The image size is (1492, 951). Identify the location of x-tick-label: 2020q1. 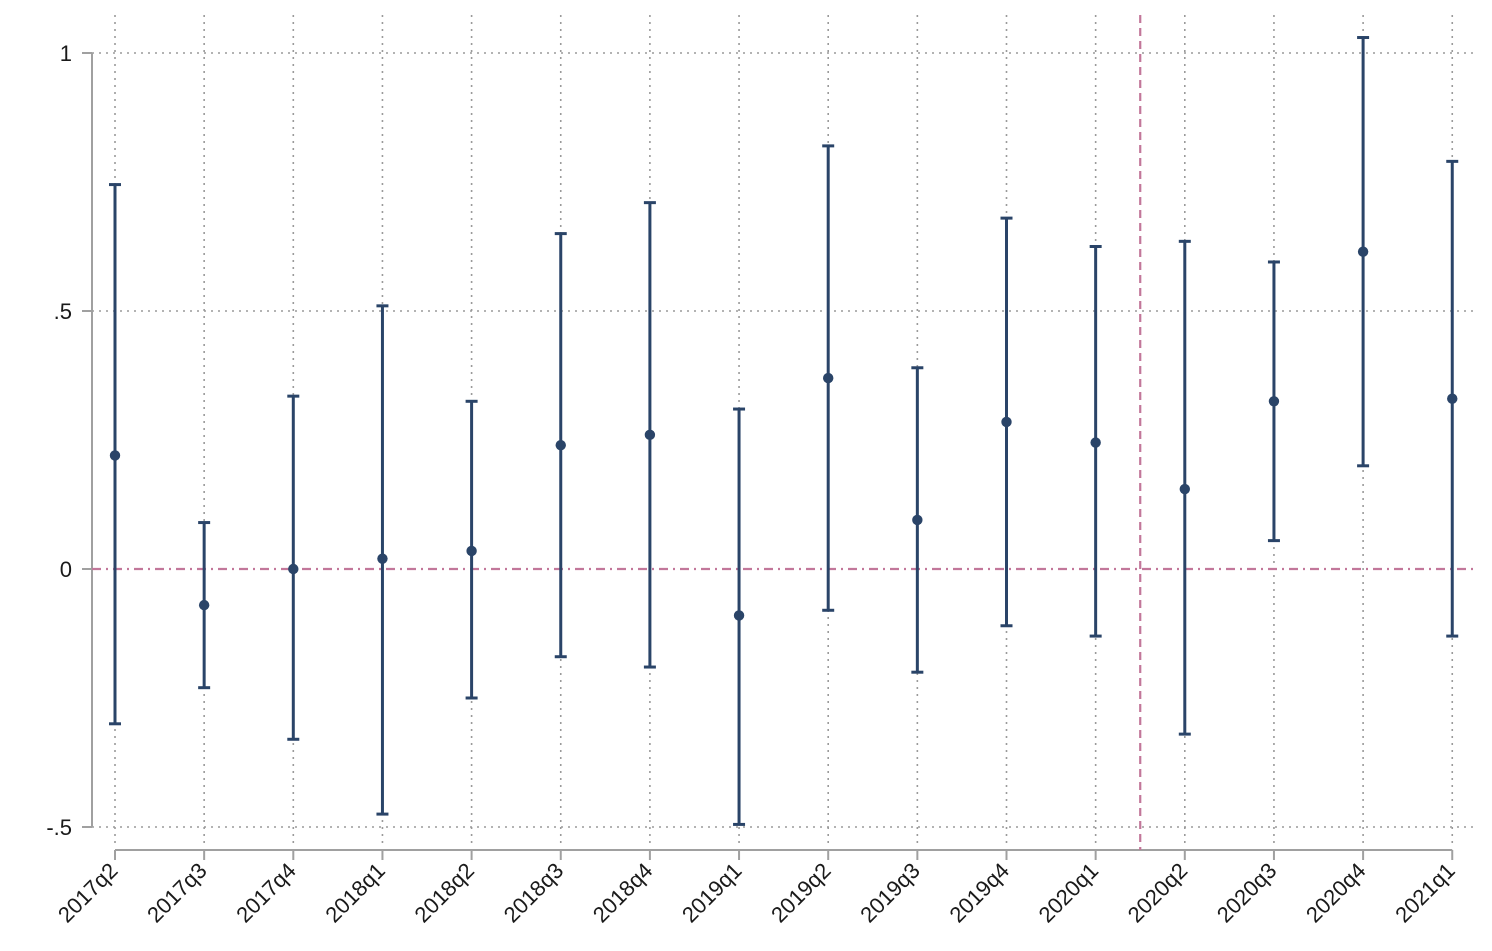
(1069, 893).